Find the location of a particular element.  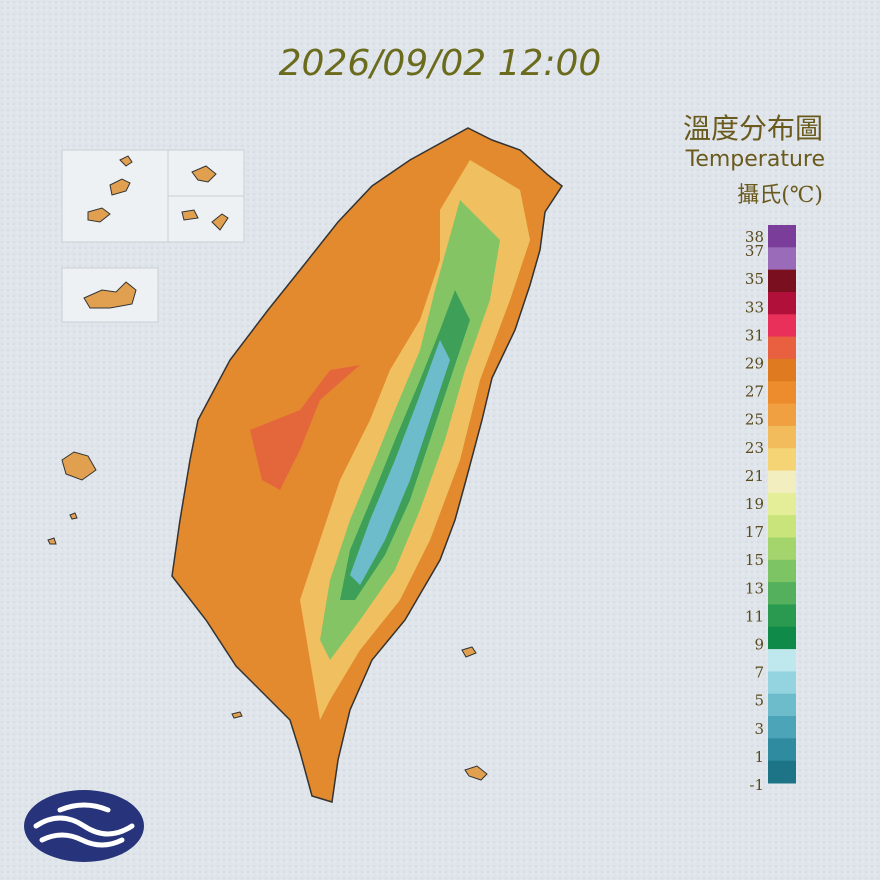

tick-label: 33 is located at coordinates (754, 307).